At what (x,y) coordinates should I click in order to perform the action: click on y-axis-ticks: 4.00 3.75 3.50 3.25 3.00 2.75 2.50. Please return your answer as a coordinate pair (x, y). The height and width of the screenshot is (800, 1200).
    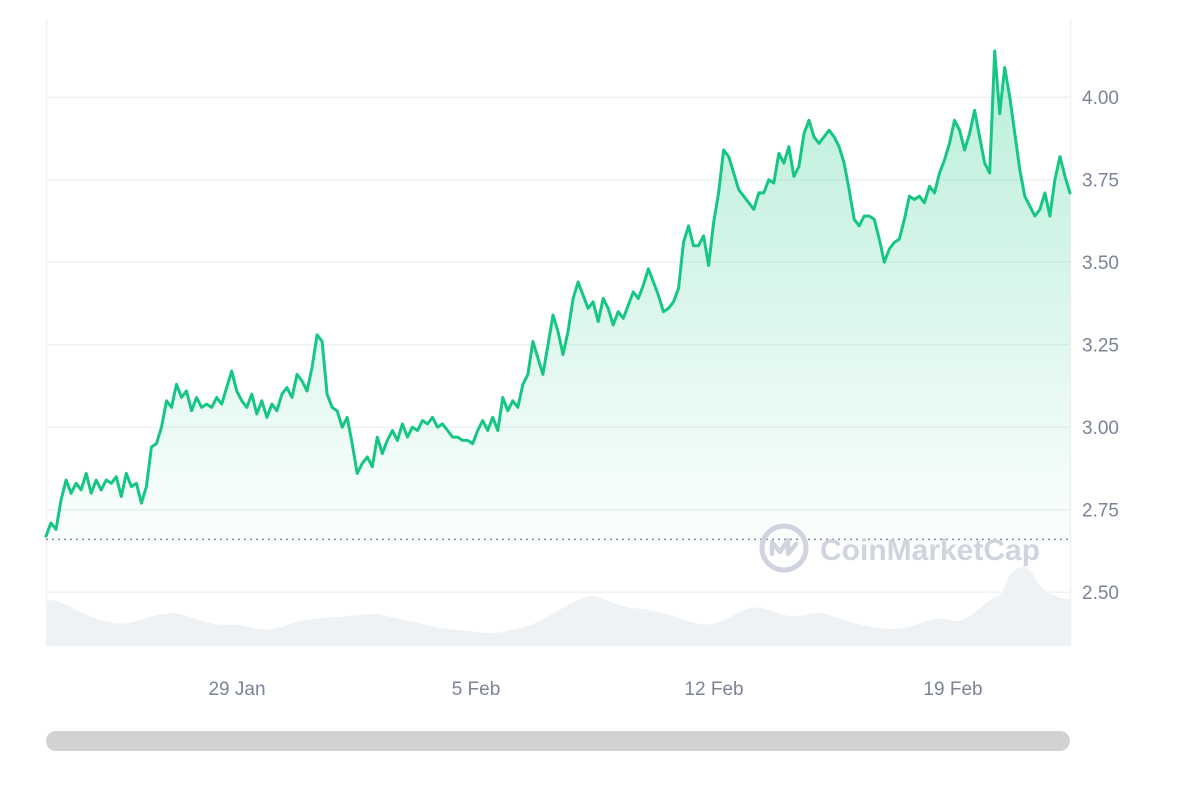
    Looking at the image, I should click on (1100, 346).